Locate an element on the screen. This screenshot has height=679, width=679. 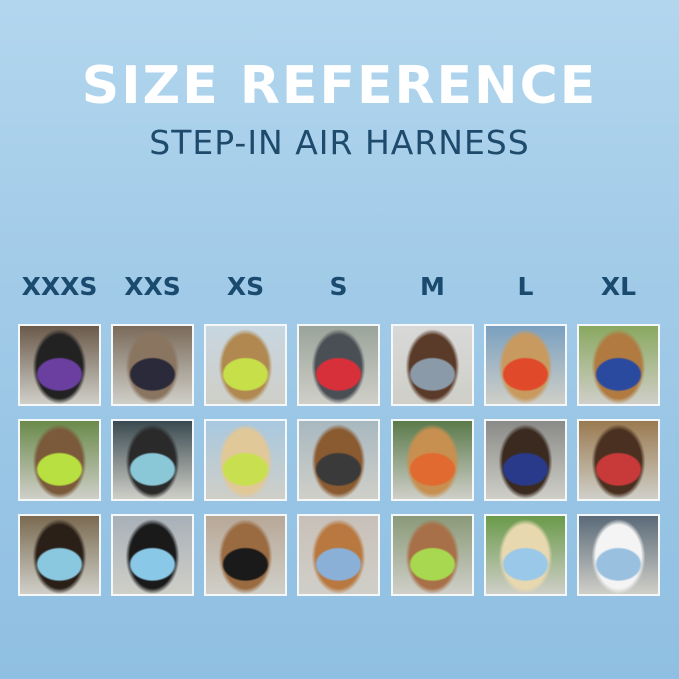
size-label-xxs: XXS is located at coordinates (152, 286).